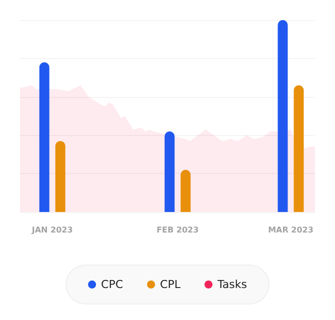 The width and height of the screenshot is (335, 320). I want to click on legend-label: CPC, so click(112, 284).